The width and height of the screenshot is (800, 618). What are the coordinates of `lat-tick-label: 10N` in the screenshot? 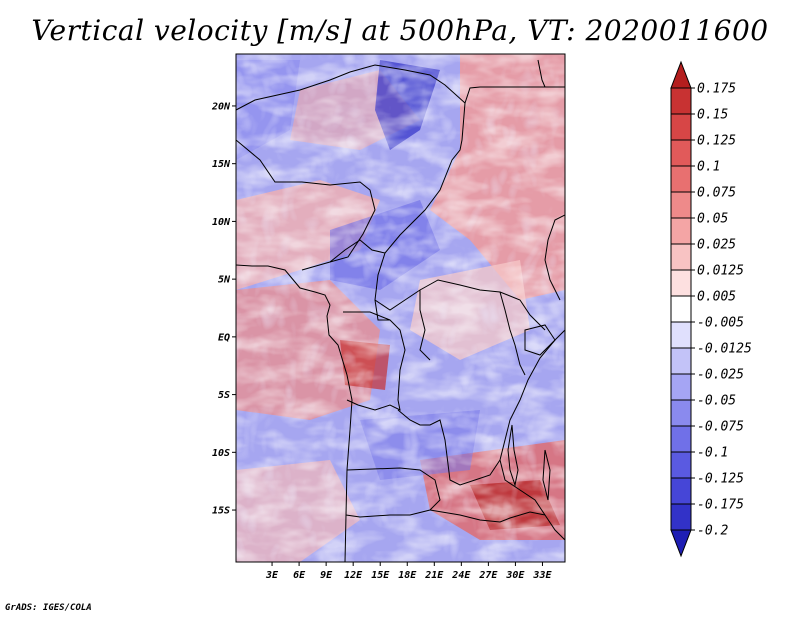 It's located at (221, 222).